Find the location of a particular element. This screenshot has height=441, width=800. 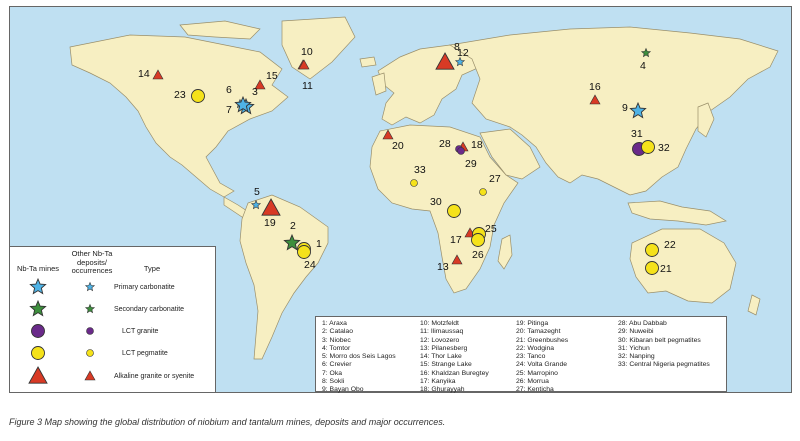

site-number-label: 27 is located at coordinates (495, 179).